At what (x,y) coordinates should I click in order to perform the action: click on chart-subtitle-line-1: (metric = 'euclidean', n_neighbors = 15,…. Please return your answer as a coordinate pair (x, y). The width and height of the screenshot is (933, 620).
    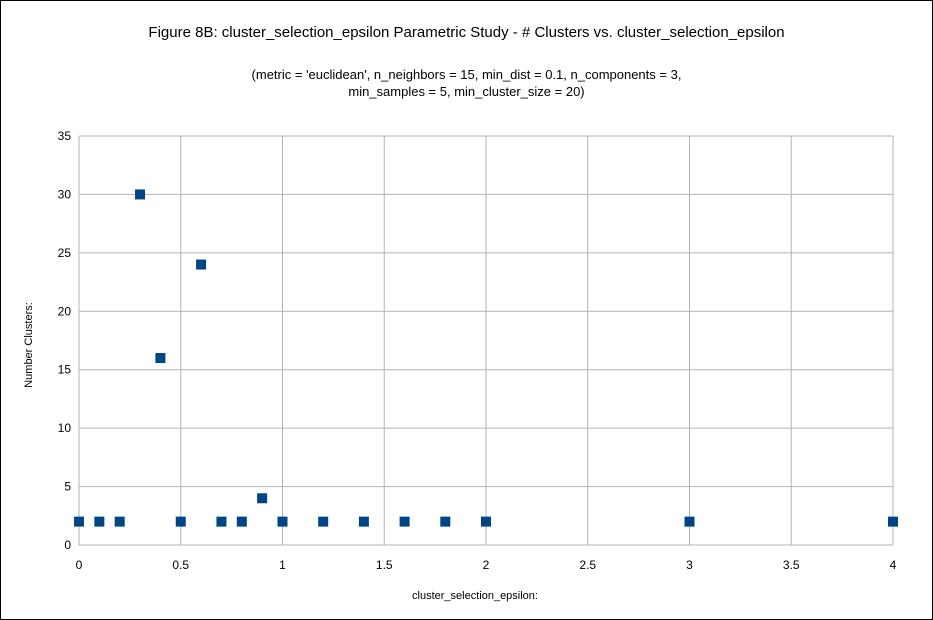
    Looking at the image, I should click on (466, 74).